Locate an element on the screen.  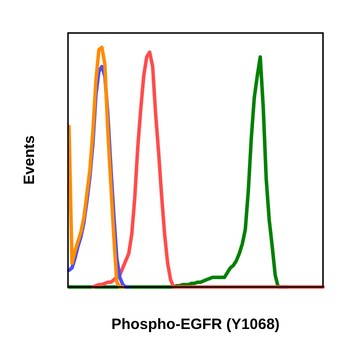
x-axis-title: Phospho-EGFR (Y1068) is located at coordinates (195, 324).